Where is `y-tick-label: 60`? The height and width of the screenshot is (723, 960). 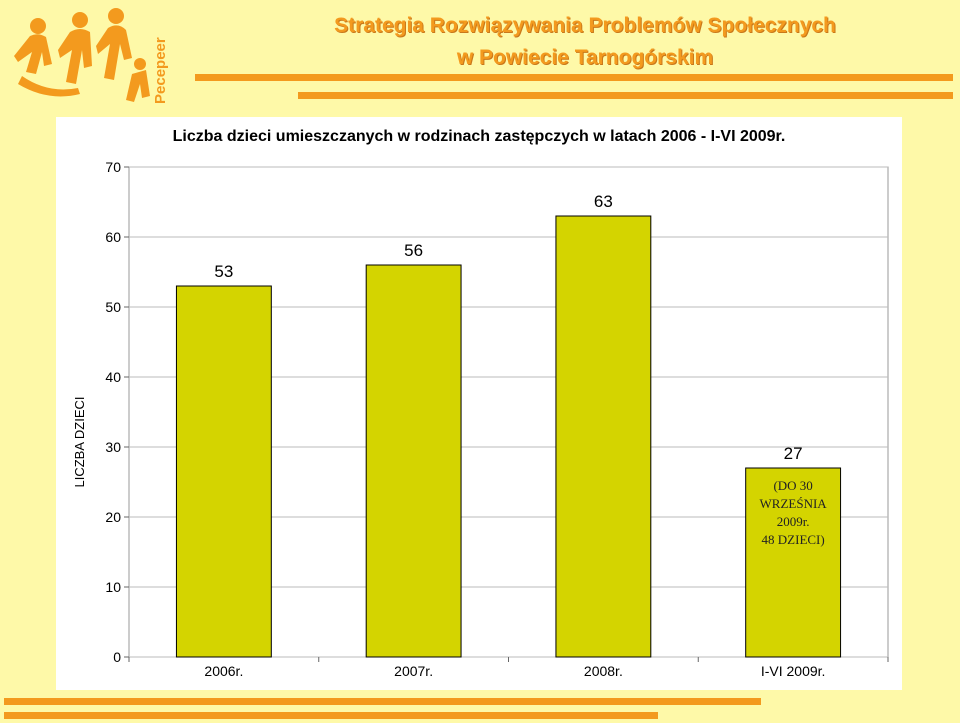
y-tick-label: 60 is located at coordinates (113, 237).